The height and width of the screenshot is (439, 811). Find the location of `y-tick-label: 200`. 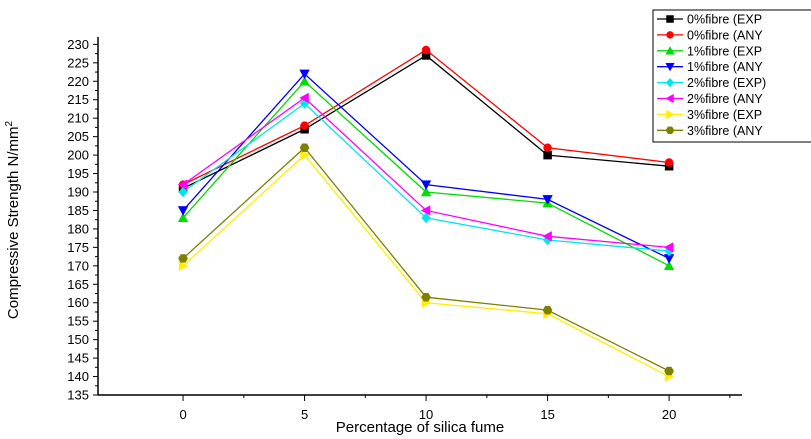

y-tick-label: 200 is located at coordinates (78, 155).